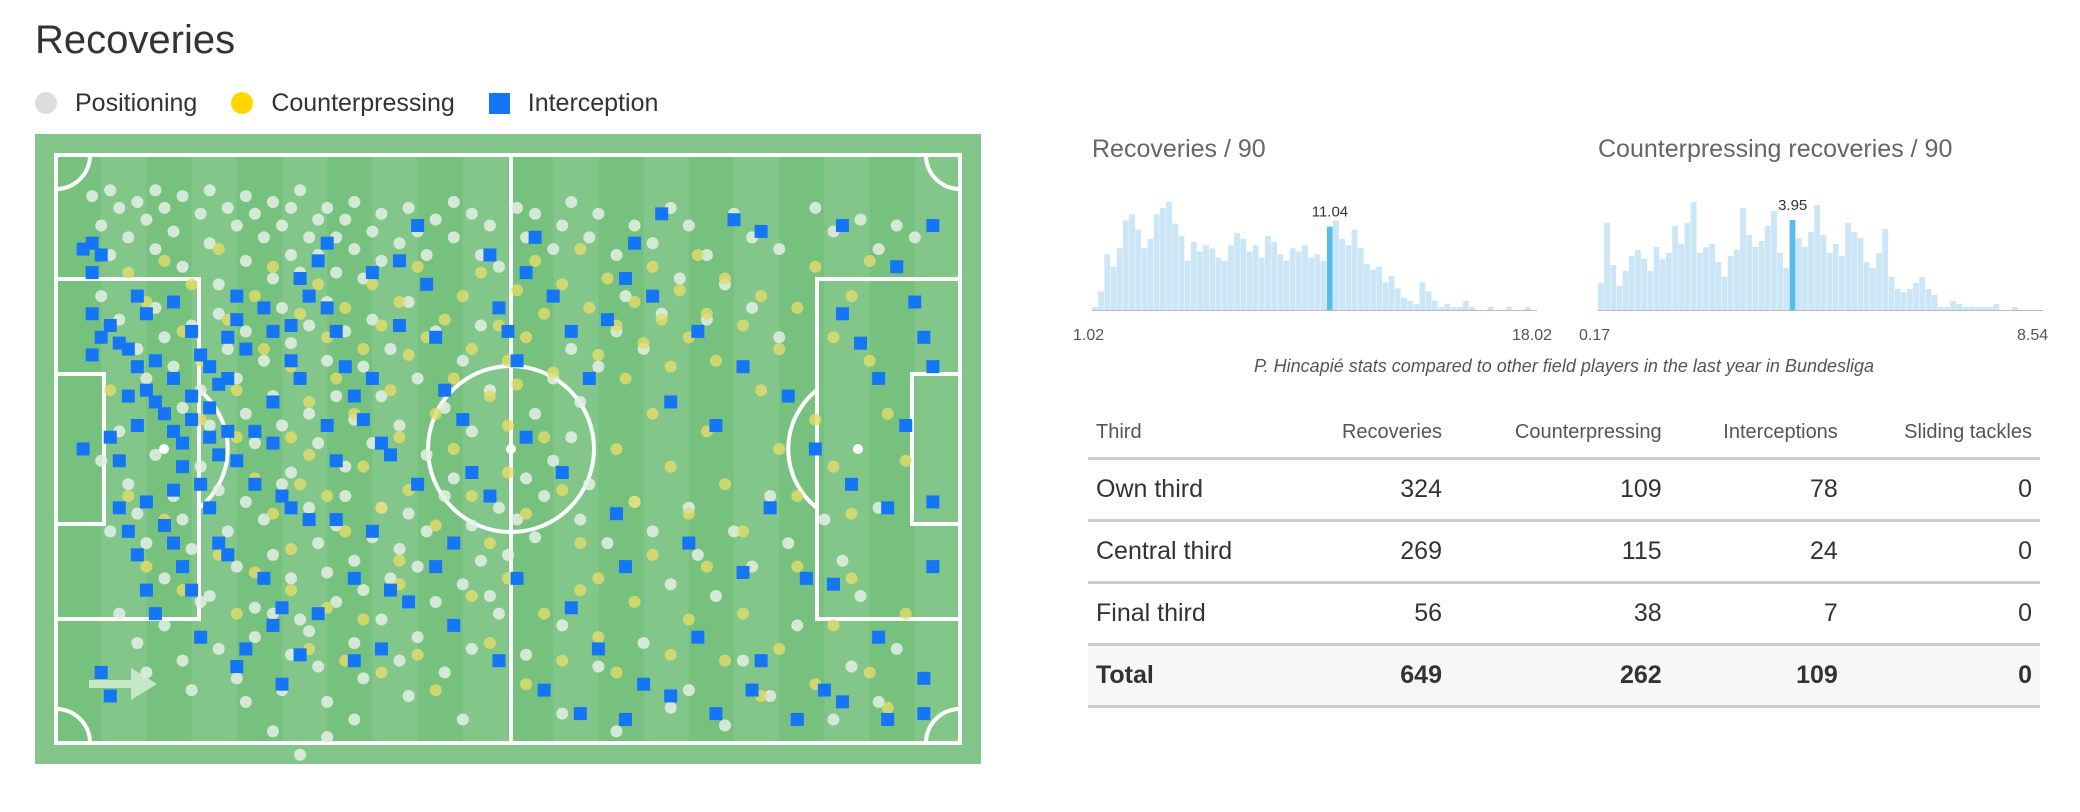 The image size is (2080, 812). Describe the element at coordinates (1757, 676) in the screenshot. I see `cell-interceptions: 109` at that location.